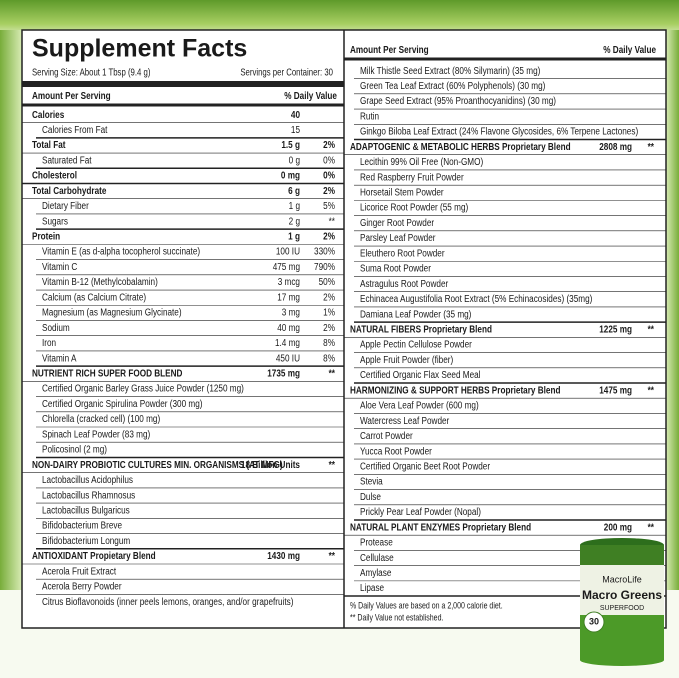 This screenshot has width=679, height=678. Describe the element at coordinates (286, 266) in the screenshot. I see `row-amount: 475 mg` at that location.